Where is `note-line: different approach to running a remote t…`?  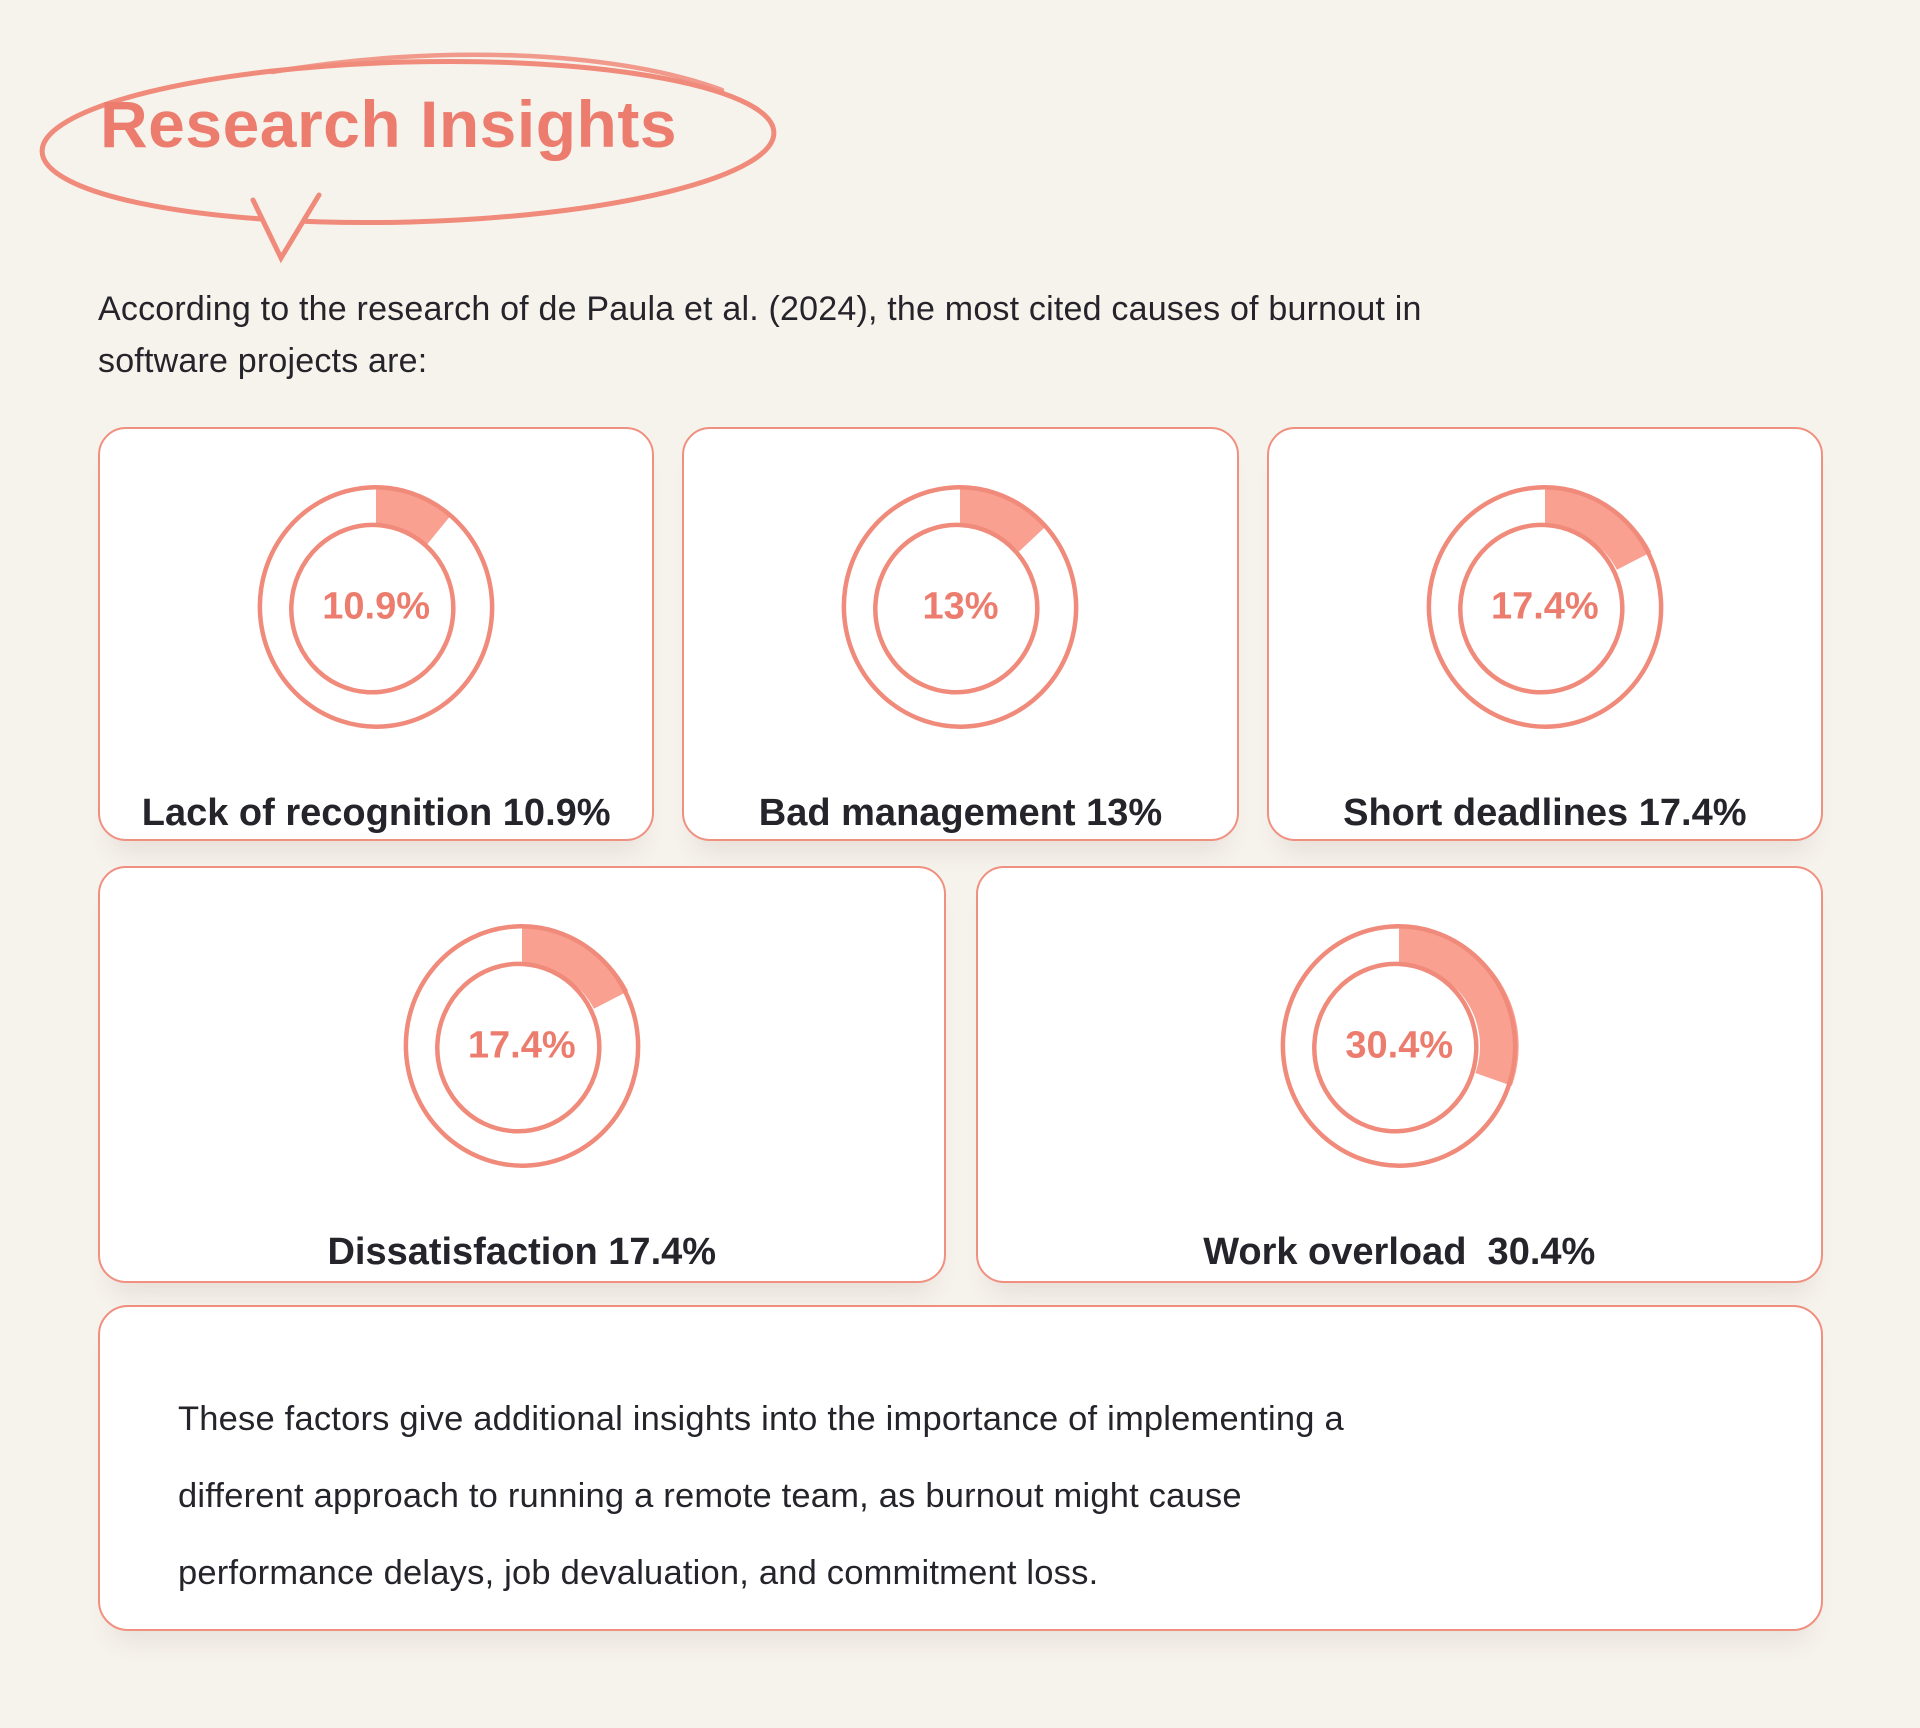 note-line: different approach to running a remote t… is located at coordinates (710, 1496).